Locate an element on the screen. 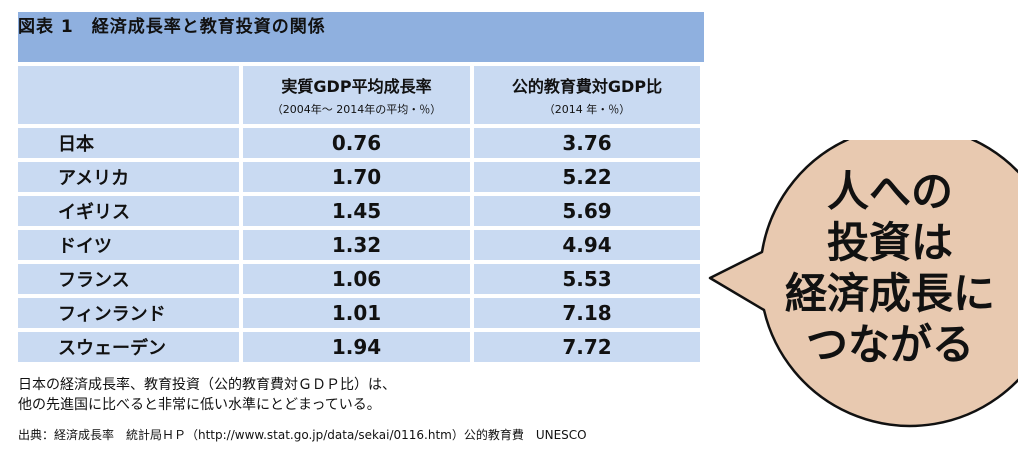 The image size is (1018, 456). note-line-2: 他の先進国に比べると非常に低い水準にとどまっている。 is located at coordinates (199, 405).